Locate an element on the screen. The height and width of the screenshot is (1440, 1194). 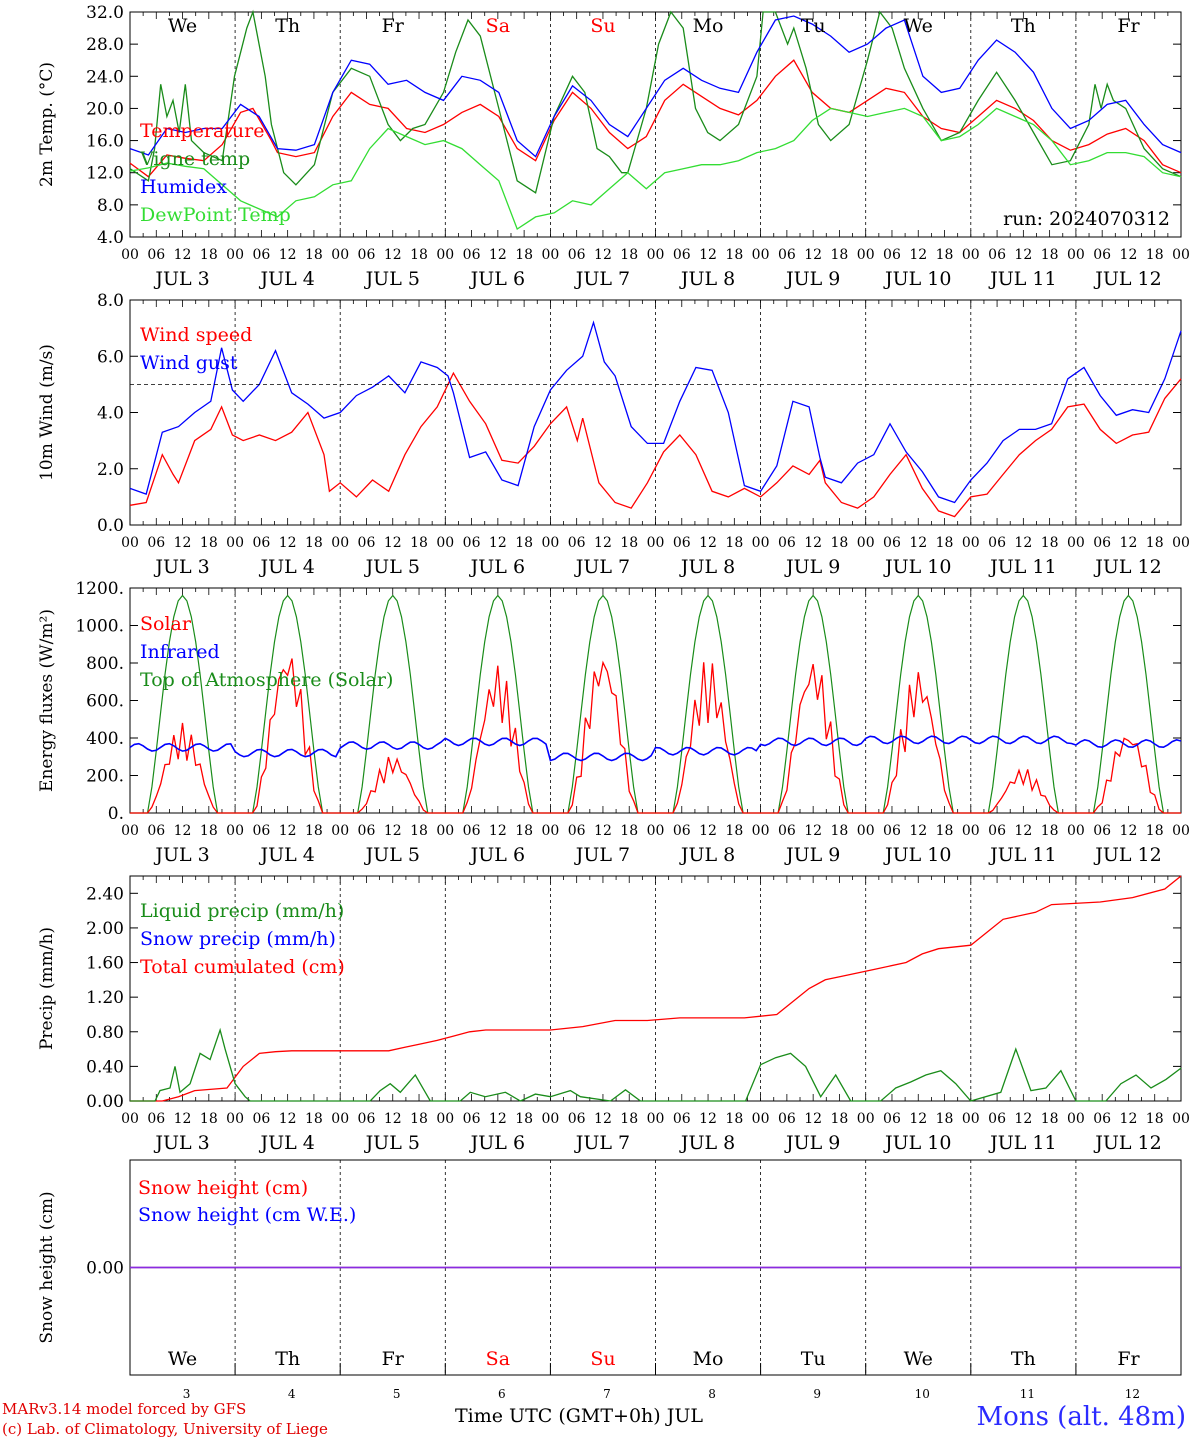
y-tick-label: 24.0 is located at coordinates (105, 77).